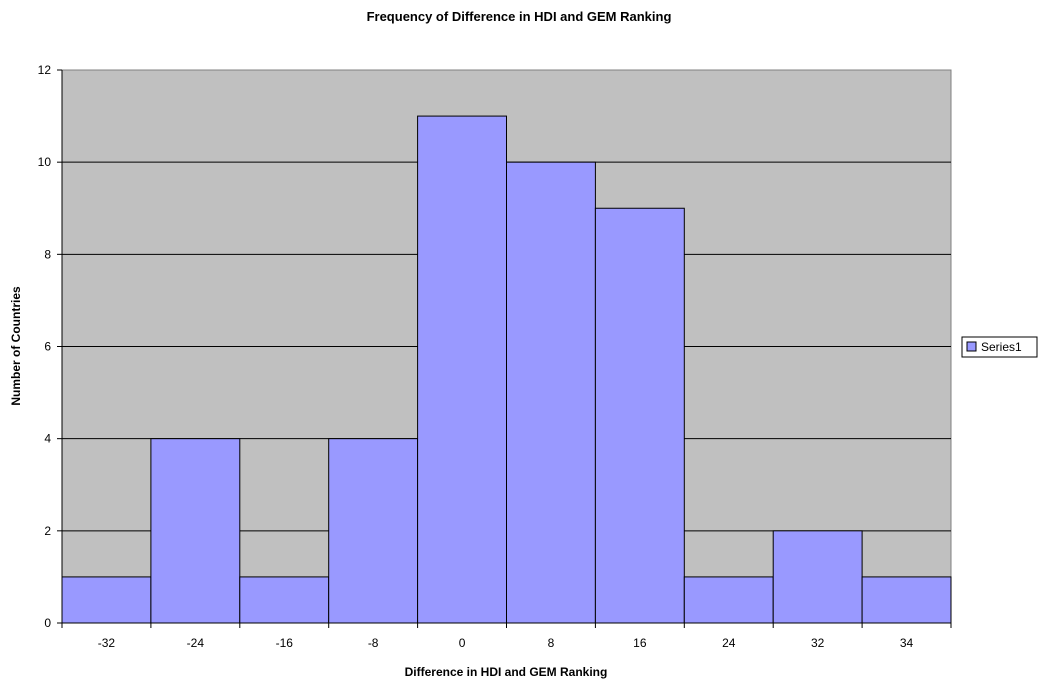 The height and width of the screenshot is (685, 1039). I want to click on x-tick-label-0: 0, so click(462, 643).